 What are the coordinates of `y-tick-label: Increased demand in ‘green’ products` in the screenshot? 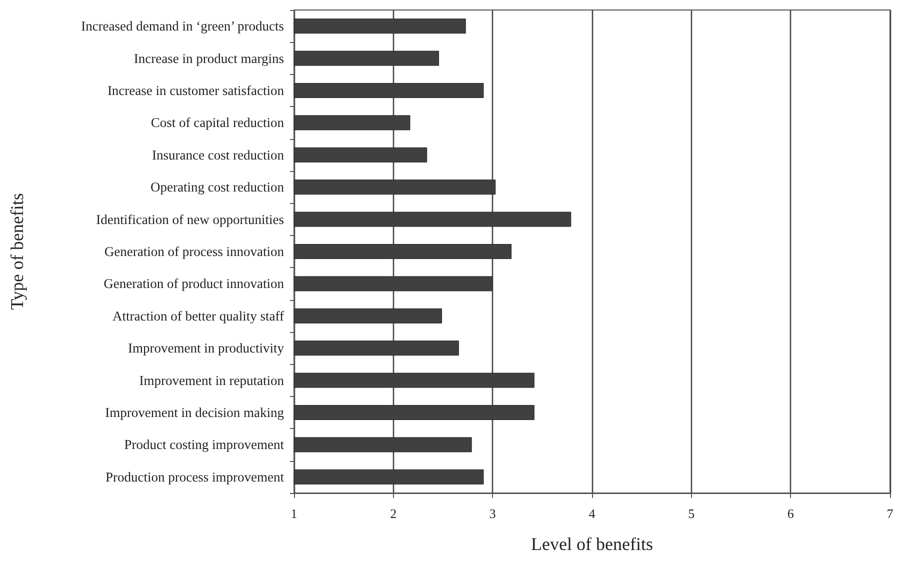 It's located at (182, 26).